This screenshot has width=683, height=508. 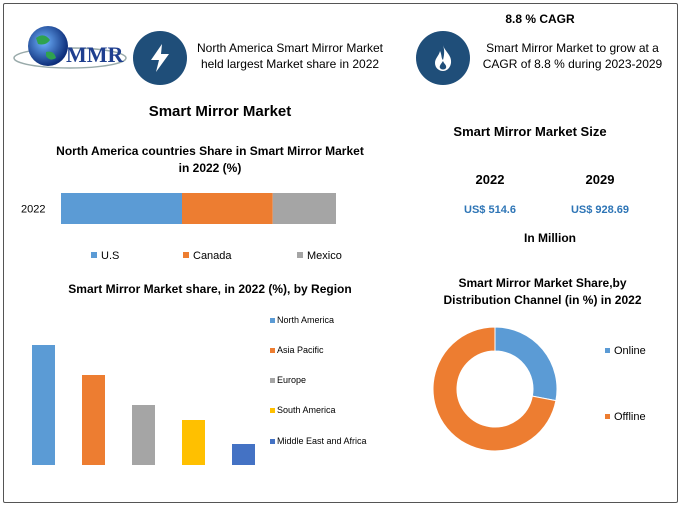 What do you see at coordinates (95, 54) in the screenshot?
I see `logo-text: MMR` at bounding box center [95, 54].